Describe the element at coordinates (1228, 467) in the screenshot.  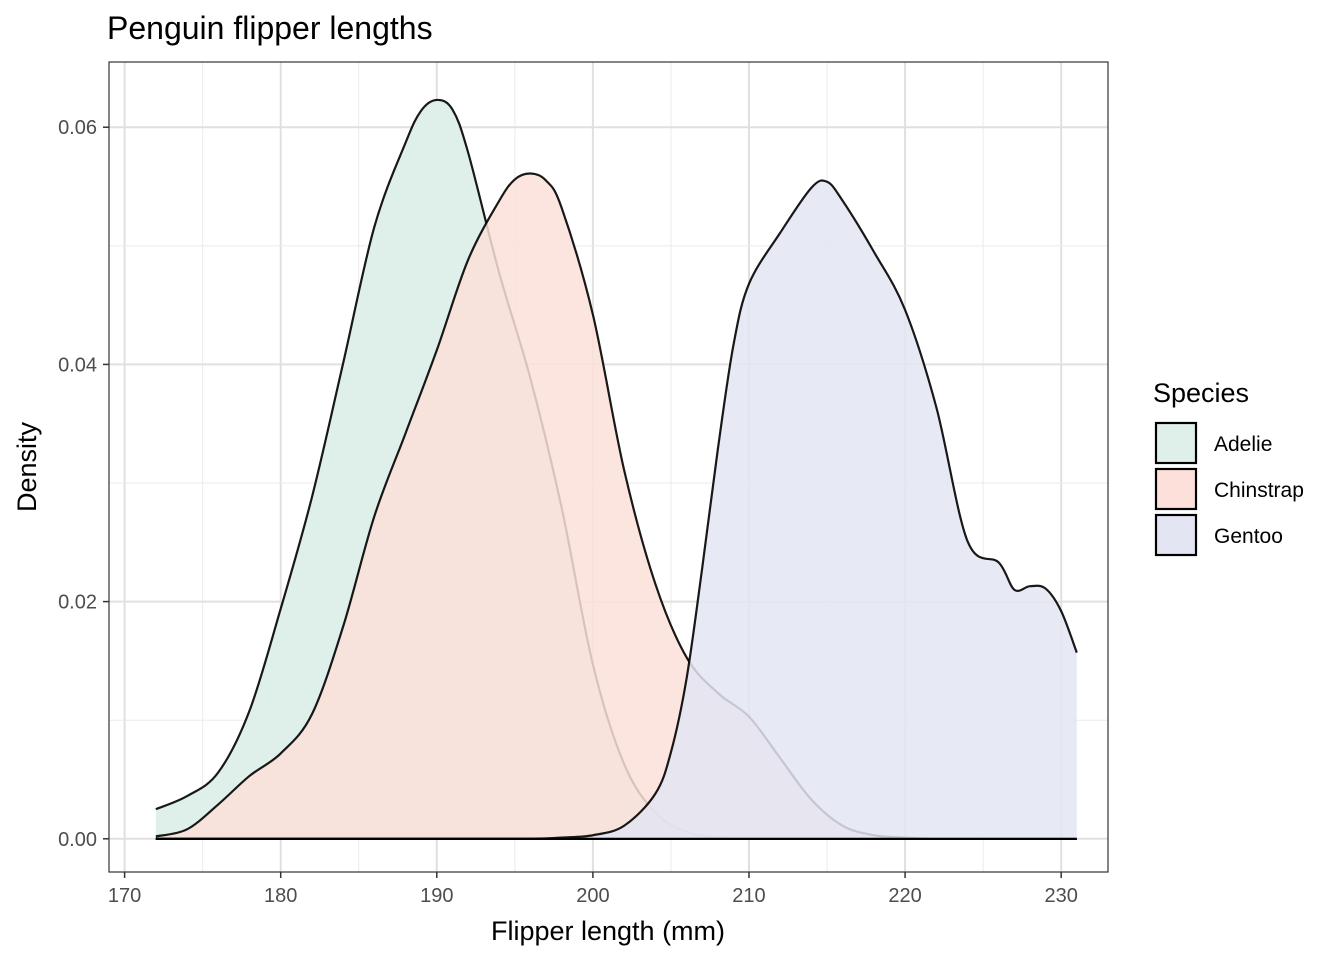
I see `legend: Species Adelie Chinstrap Gentoo` at that location.